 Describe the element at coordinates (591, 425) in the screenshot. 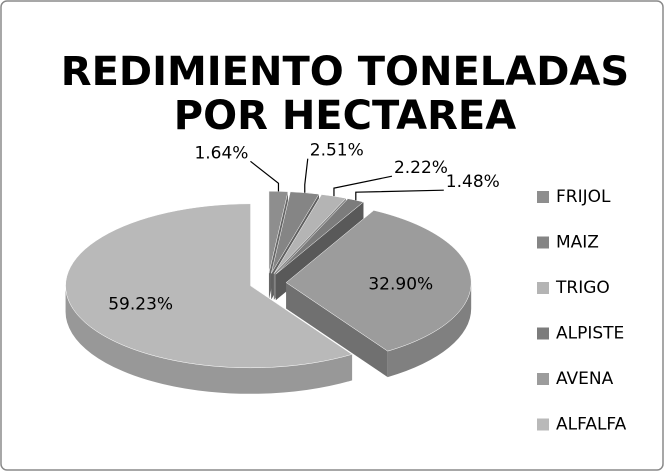

I see `legend-label: ALFALFA` at that location.